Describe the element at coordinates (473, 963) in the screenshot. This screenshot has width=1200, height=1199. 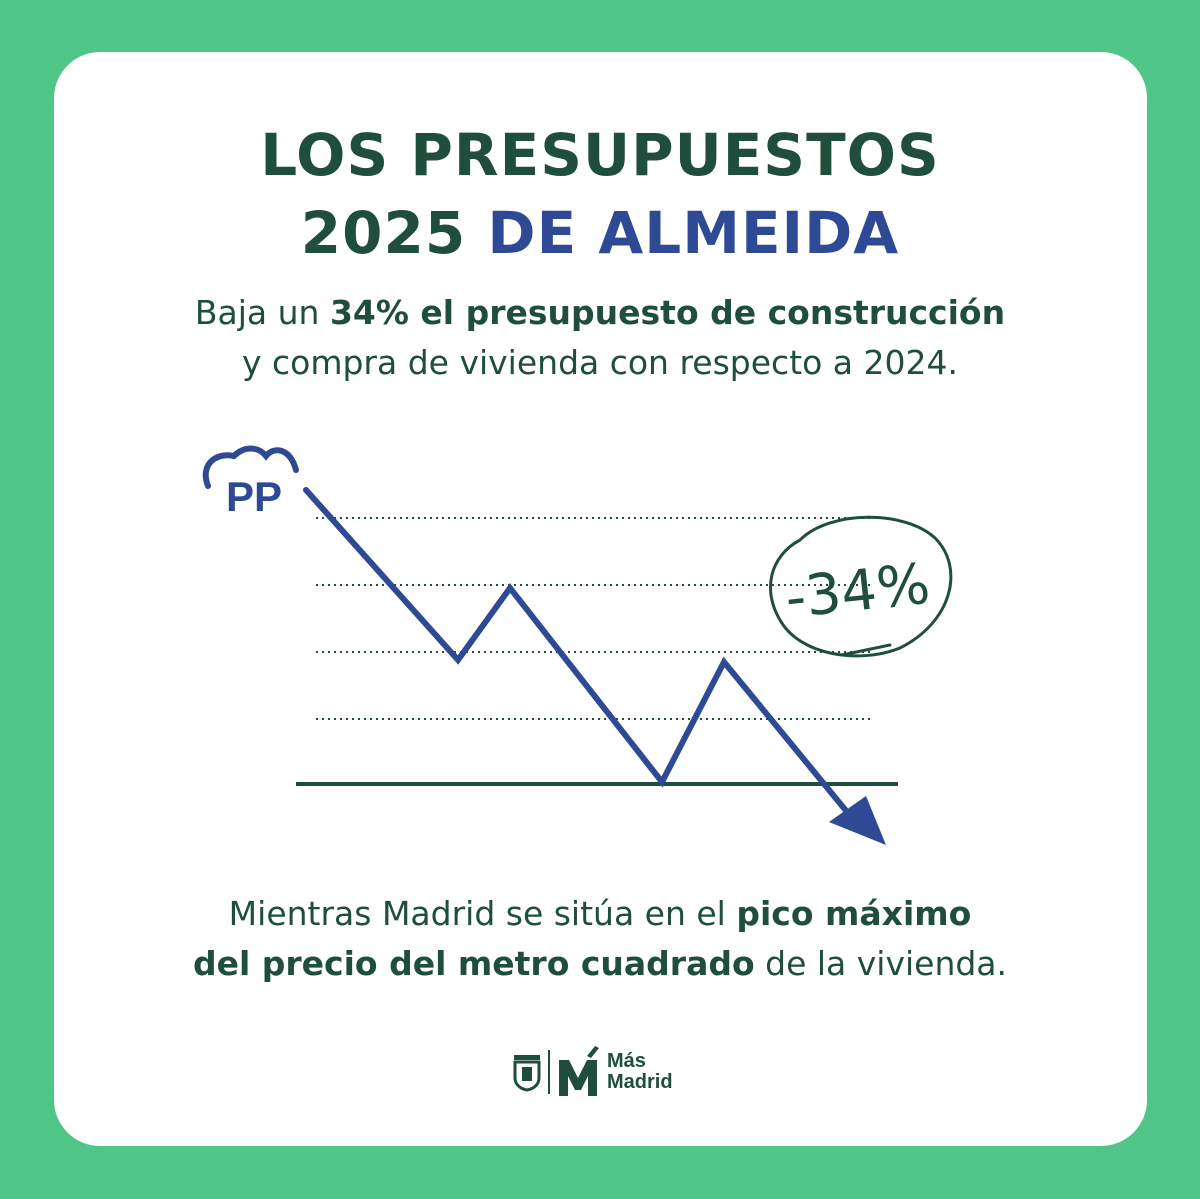
I see `footer-bold-2: del precio del metro cuadrado` at that location.